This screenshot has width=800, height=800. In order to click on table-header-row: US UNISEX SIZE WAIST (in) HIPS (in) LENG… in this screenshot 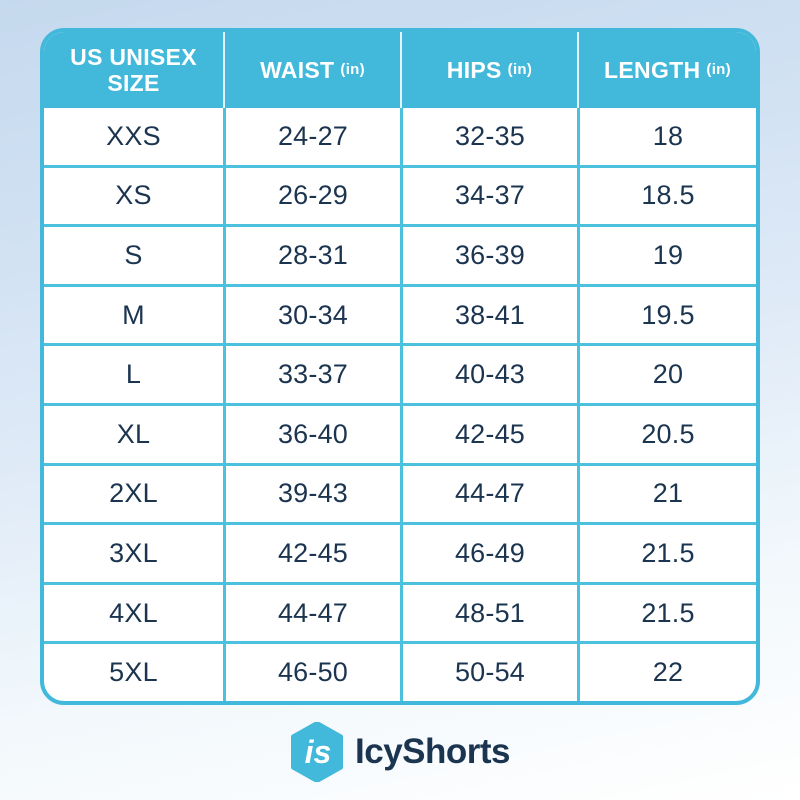, I will do `click(400, 70)`.